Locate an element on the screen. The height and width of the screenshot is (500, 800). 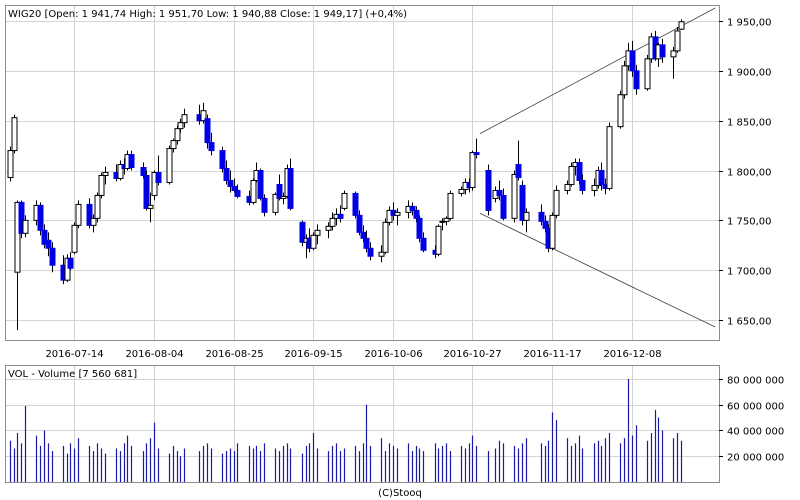
volume-y-axis: 20 000 000 40 000 000 60 000 000 80 000 000 is located at coordinates (751, 420).